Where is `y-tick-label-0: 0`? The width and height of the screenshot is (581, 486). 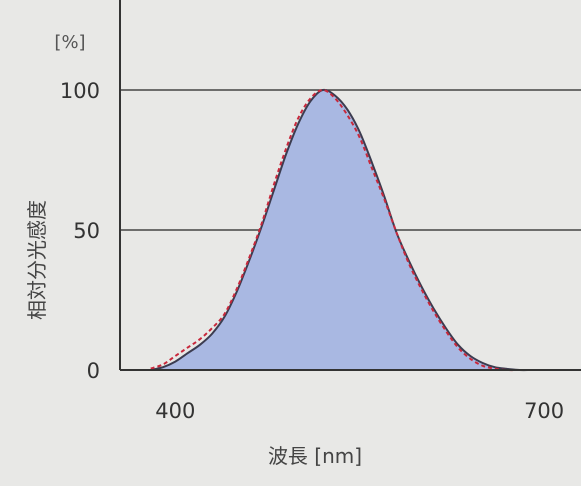
y-tick-label-0: 0 is located at coordinates (93, 371).